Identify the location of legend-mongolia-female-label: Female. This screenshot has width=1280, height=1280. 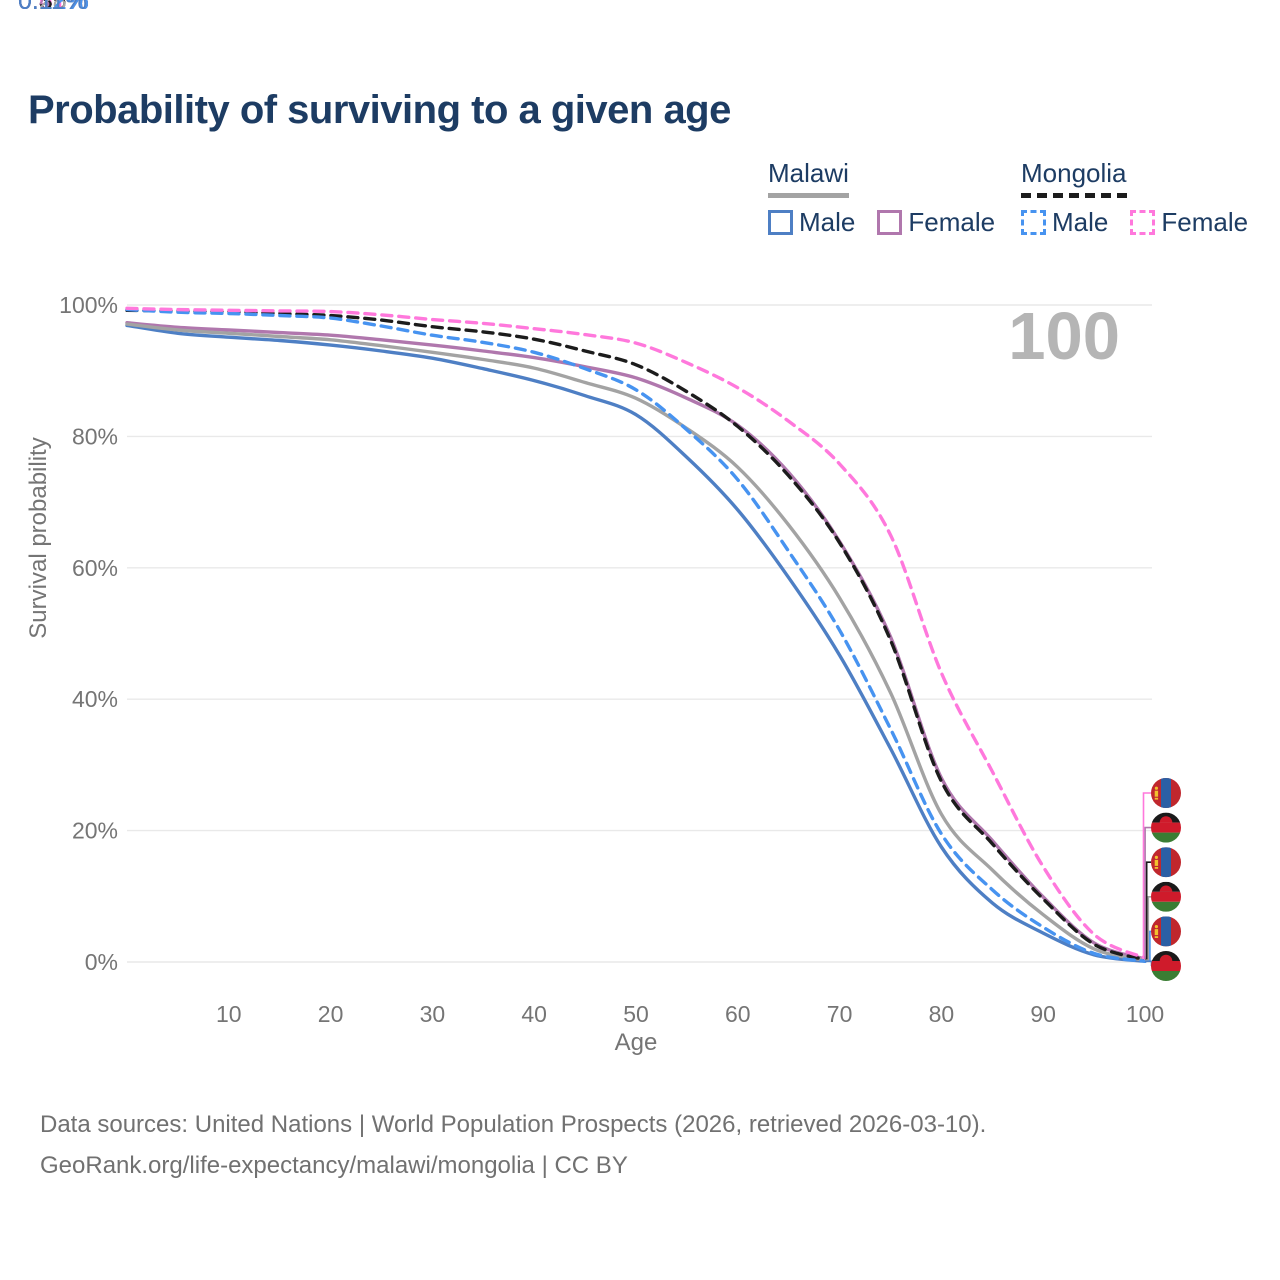
(1205, 222).